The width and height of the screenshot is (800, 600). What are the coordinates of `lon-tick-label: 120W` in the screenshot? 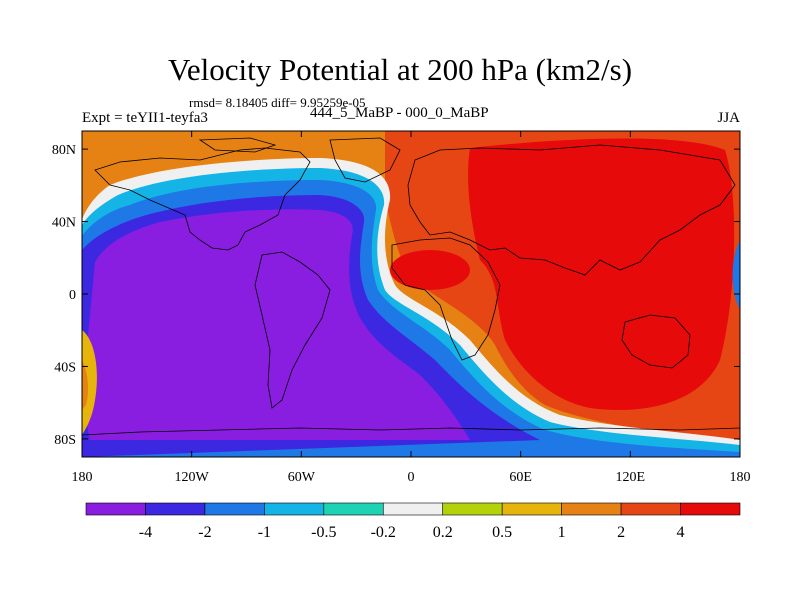 It's located at (192, 477).